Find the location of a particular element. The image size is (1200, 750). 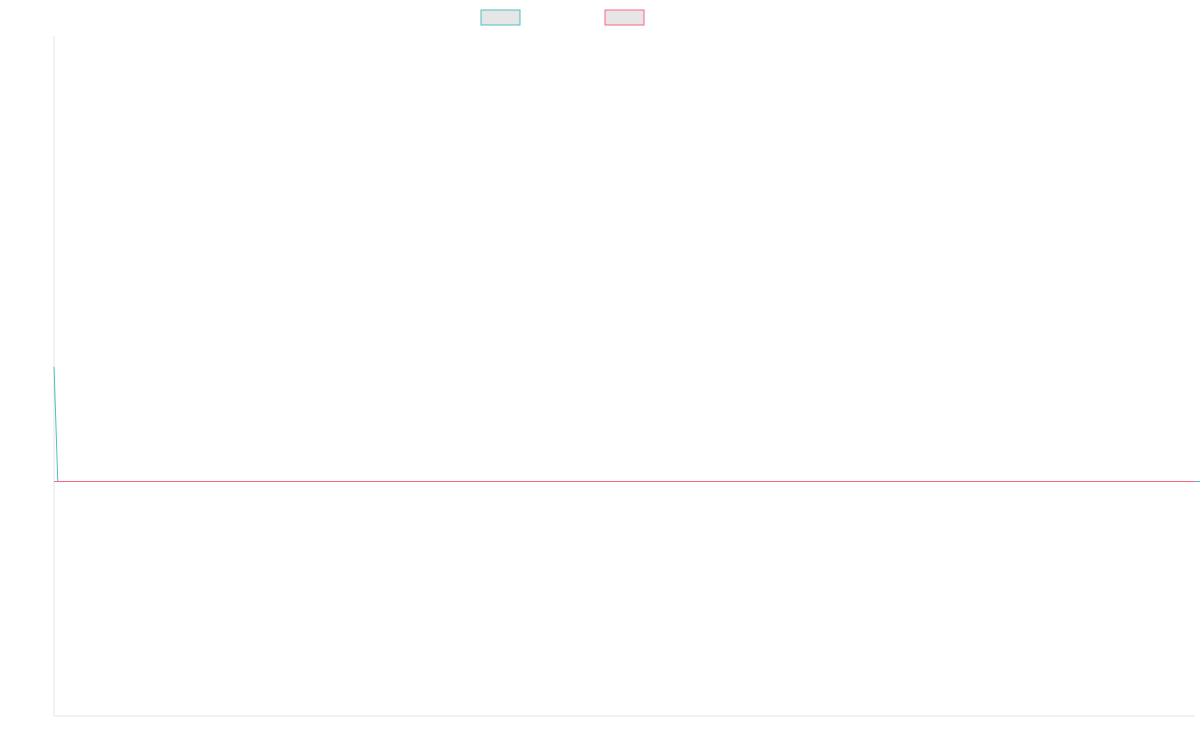

series-1-line is located at coordinates (626, 424).